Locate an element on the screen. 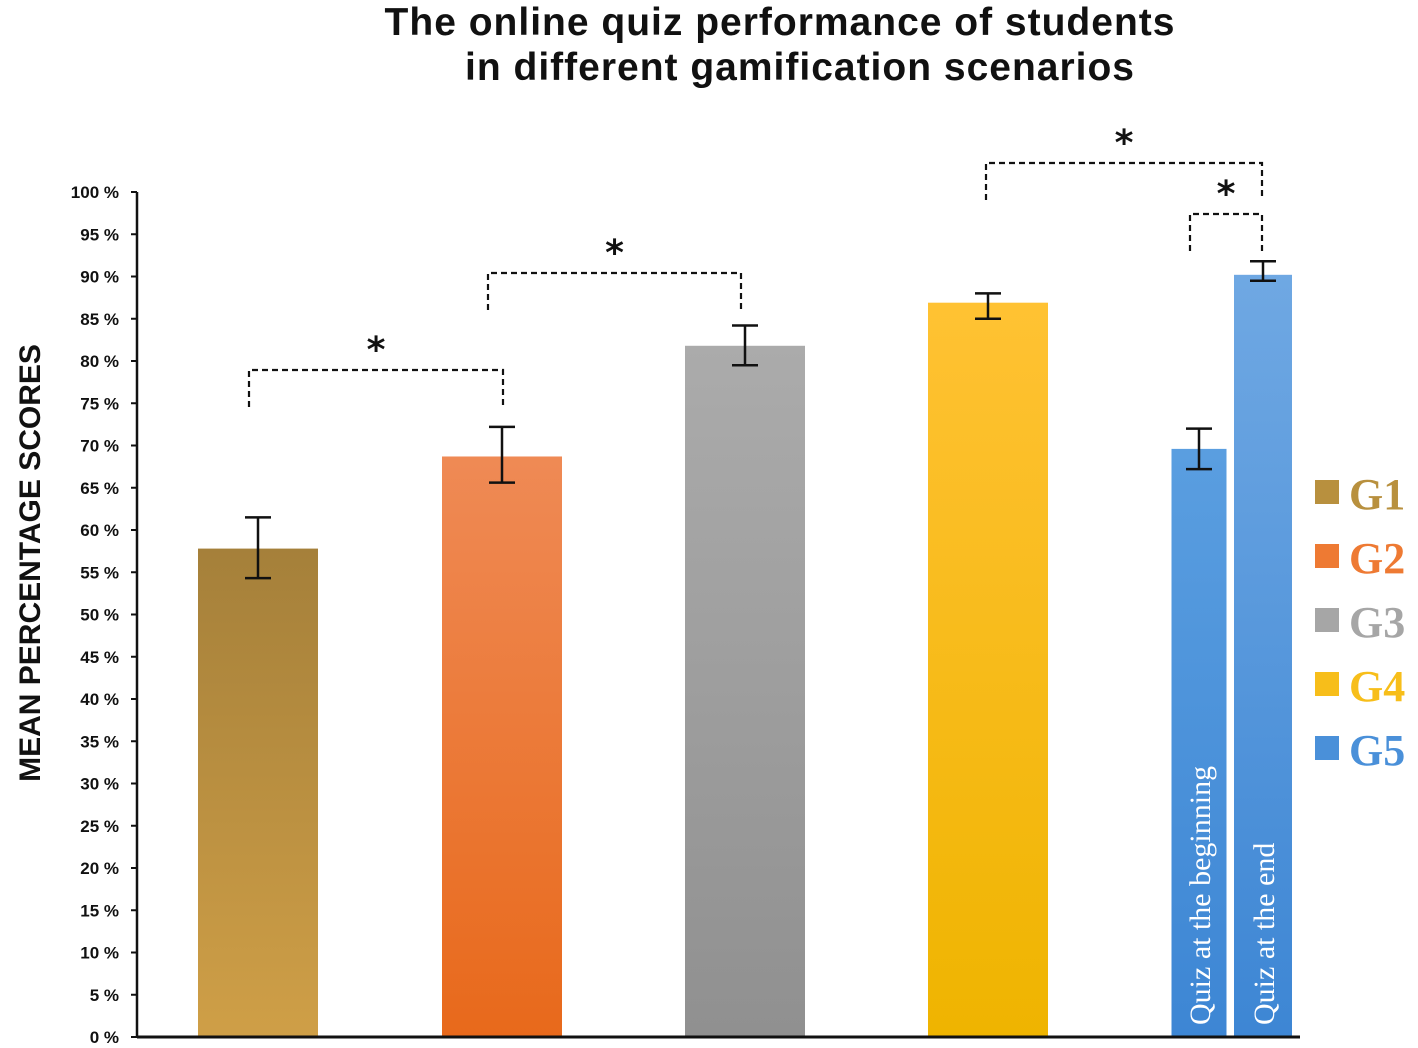 The width and height of the screenshot is (1418, 1048). bar-g5-beginning is located at coordinates (1199, 742).